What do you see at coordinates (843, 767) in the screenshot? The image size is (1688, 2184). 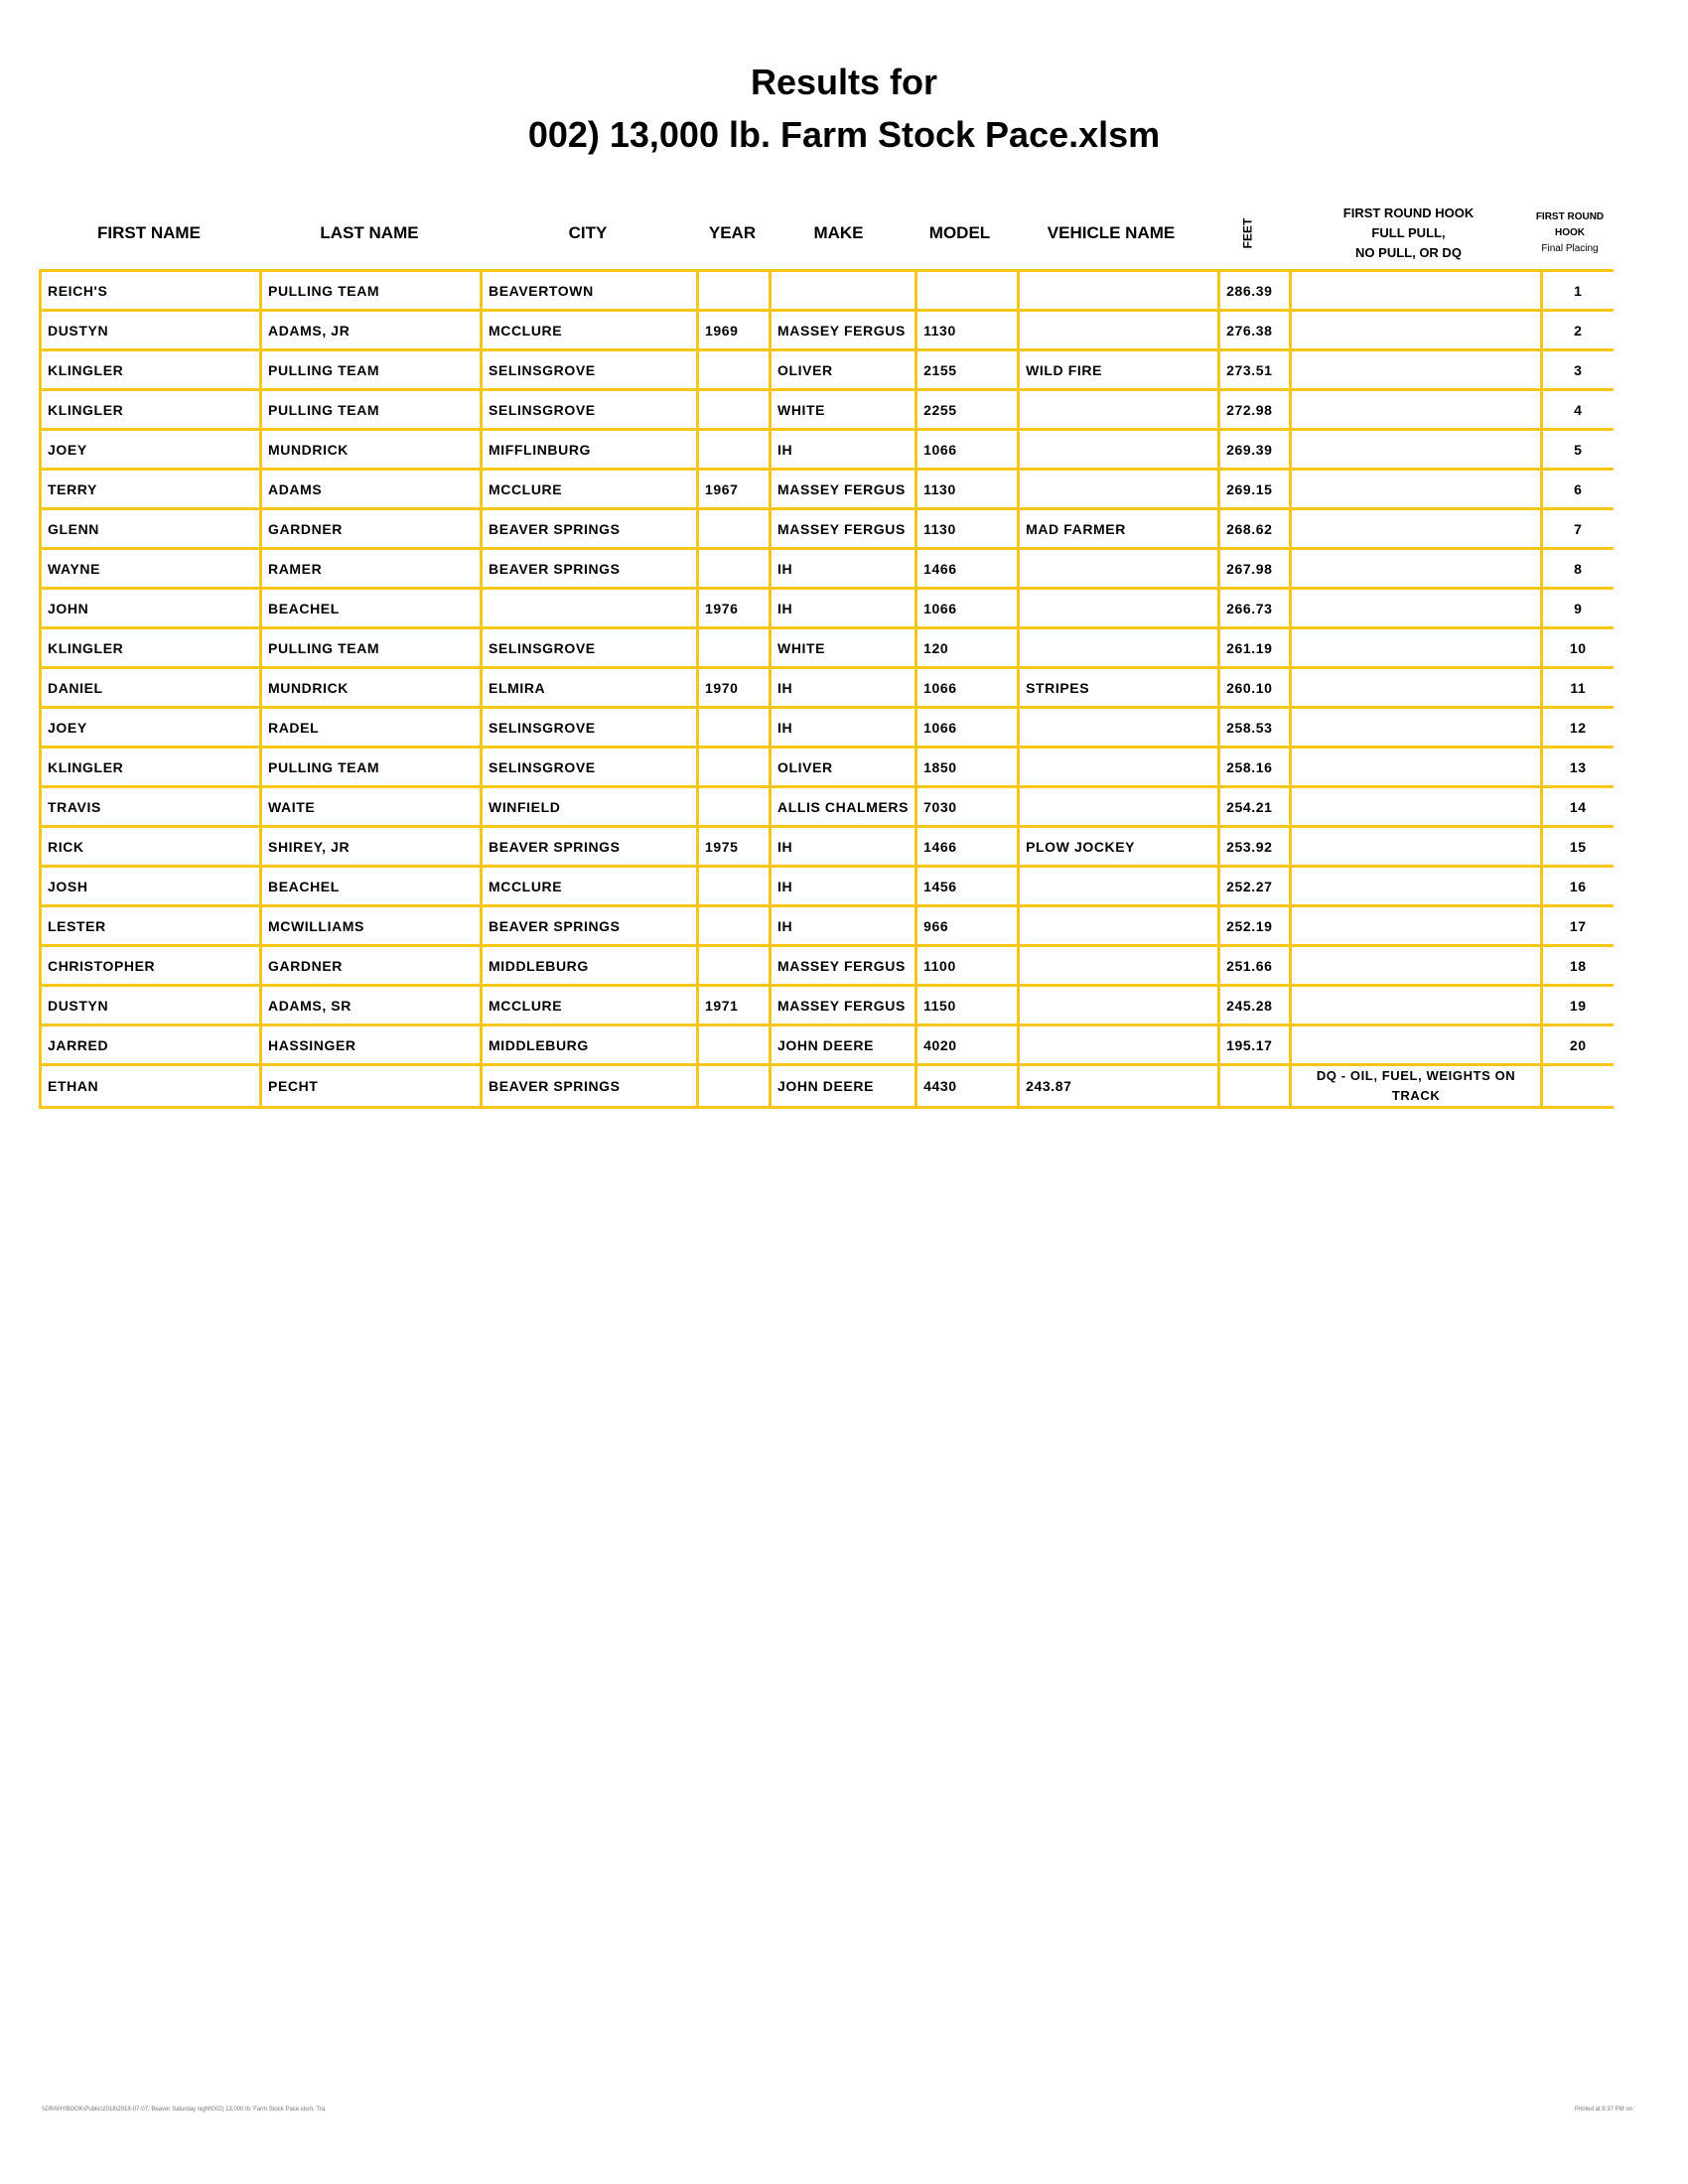 I see `cell-make: OLIVER` at bounding box center [843, 767].